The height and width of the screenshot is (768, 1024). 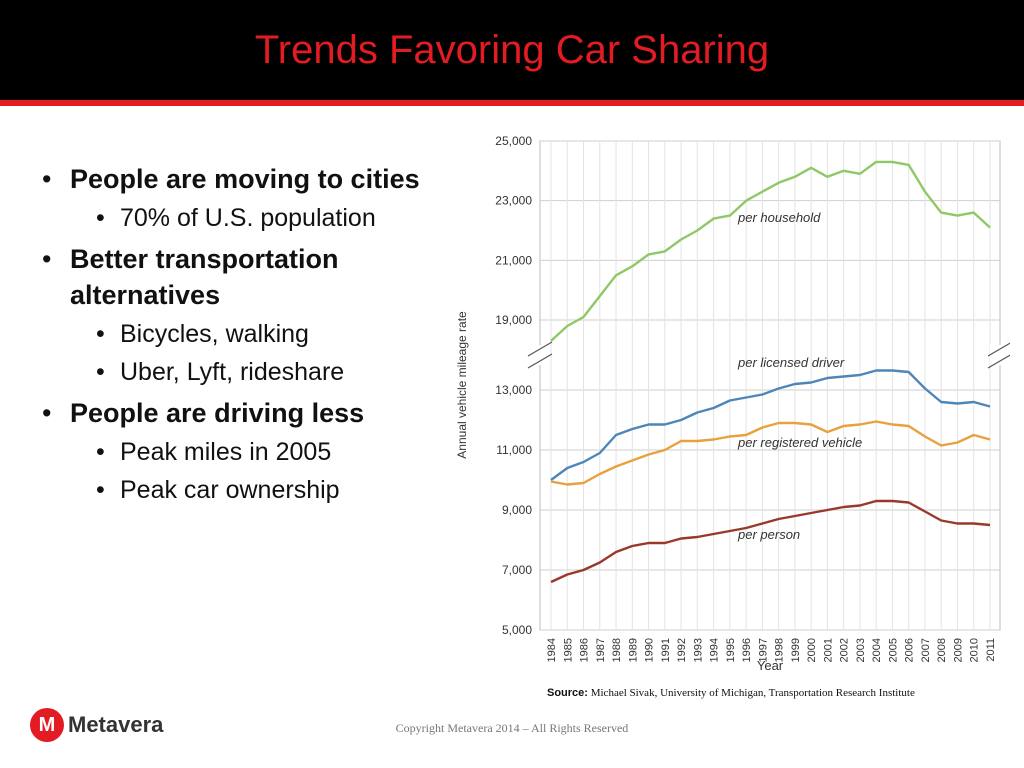 I want to click on metavera-logo-icon: M, so click(x=47, y=725).